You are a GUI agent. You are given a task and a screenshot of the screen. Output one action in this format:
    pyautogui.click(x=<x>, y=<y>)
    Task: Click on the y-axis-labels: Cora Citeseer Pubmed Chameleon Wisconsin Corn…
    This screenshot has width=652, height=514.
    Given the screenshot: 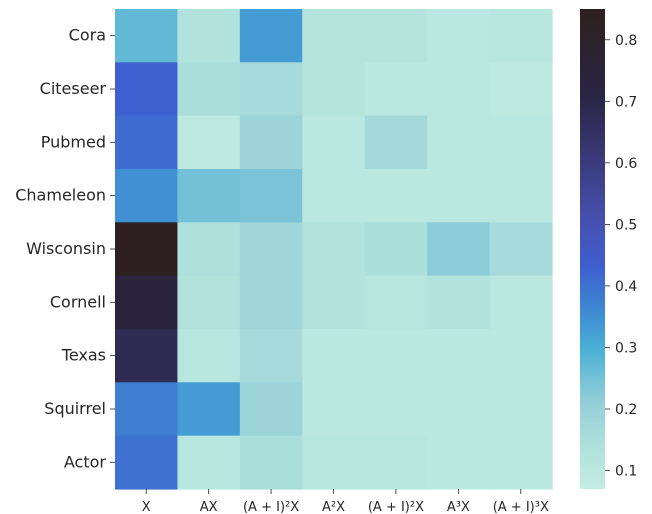 What is the action you would take?
    pyautogui.click(x=65, y=248)
    